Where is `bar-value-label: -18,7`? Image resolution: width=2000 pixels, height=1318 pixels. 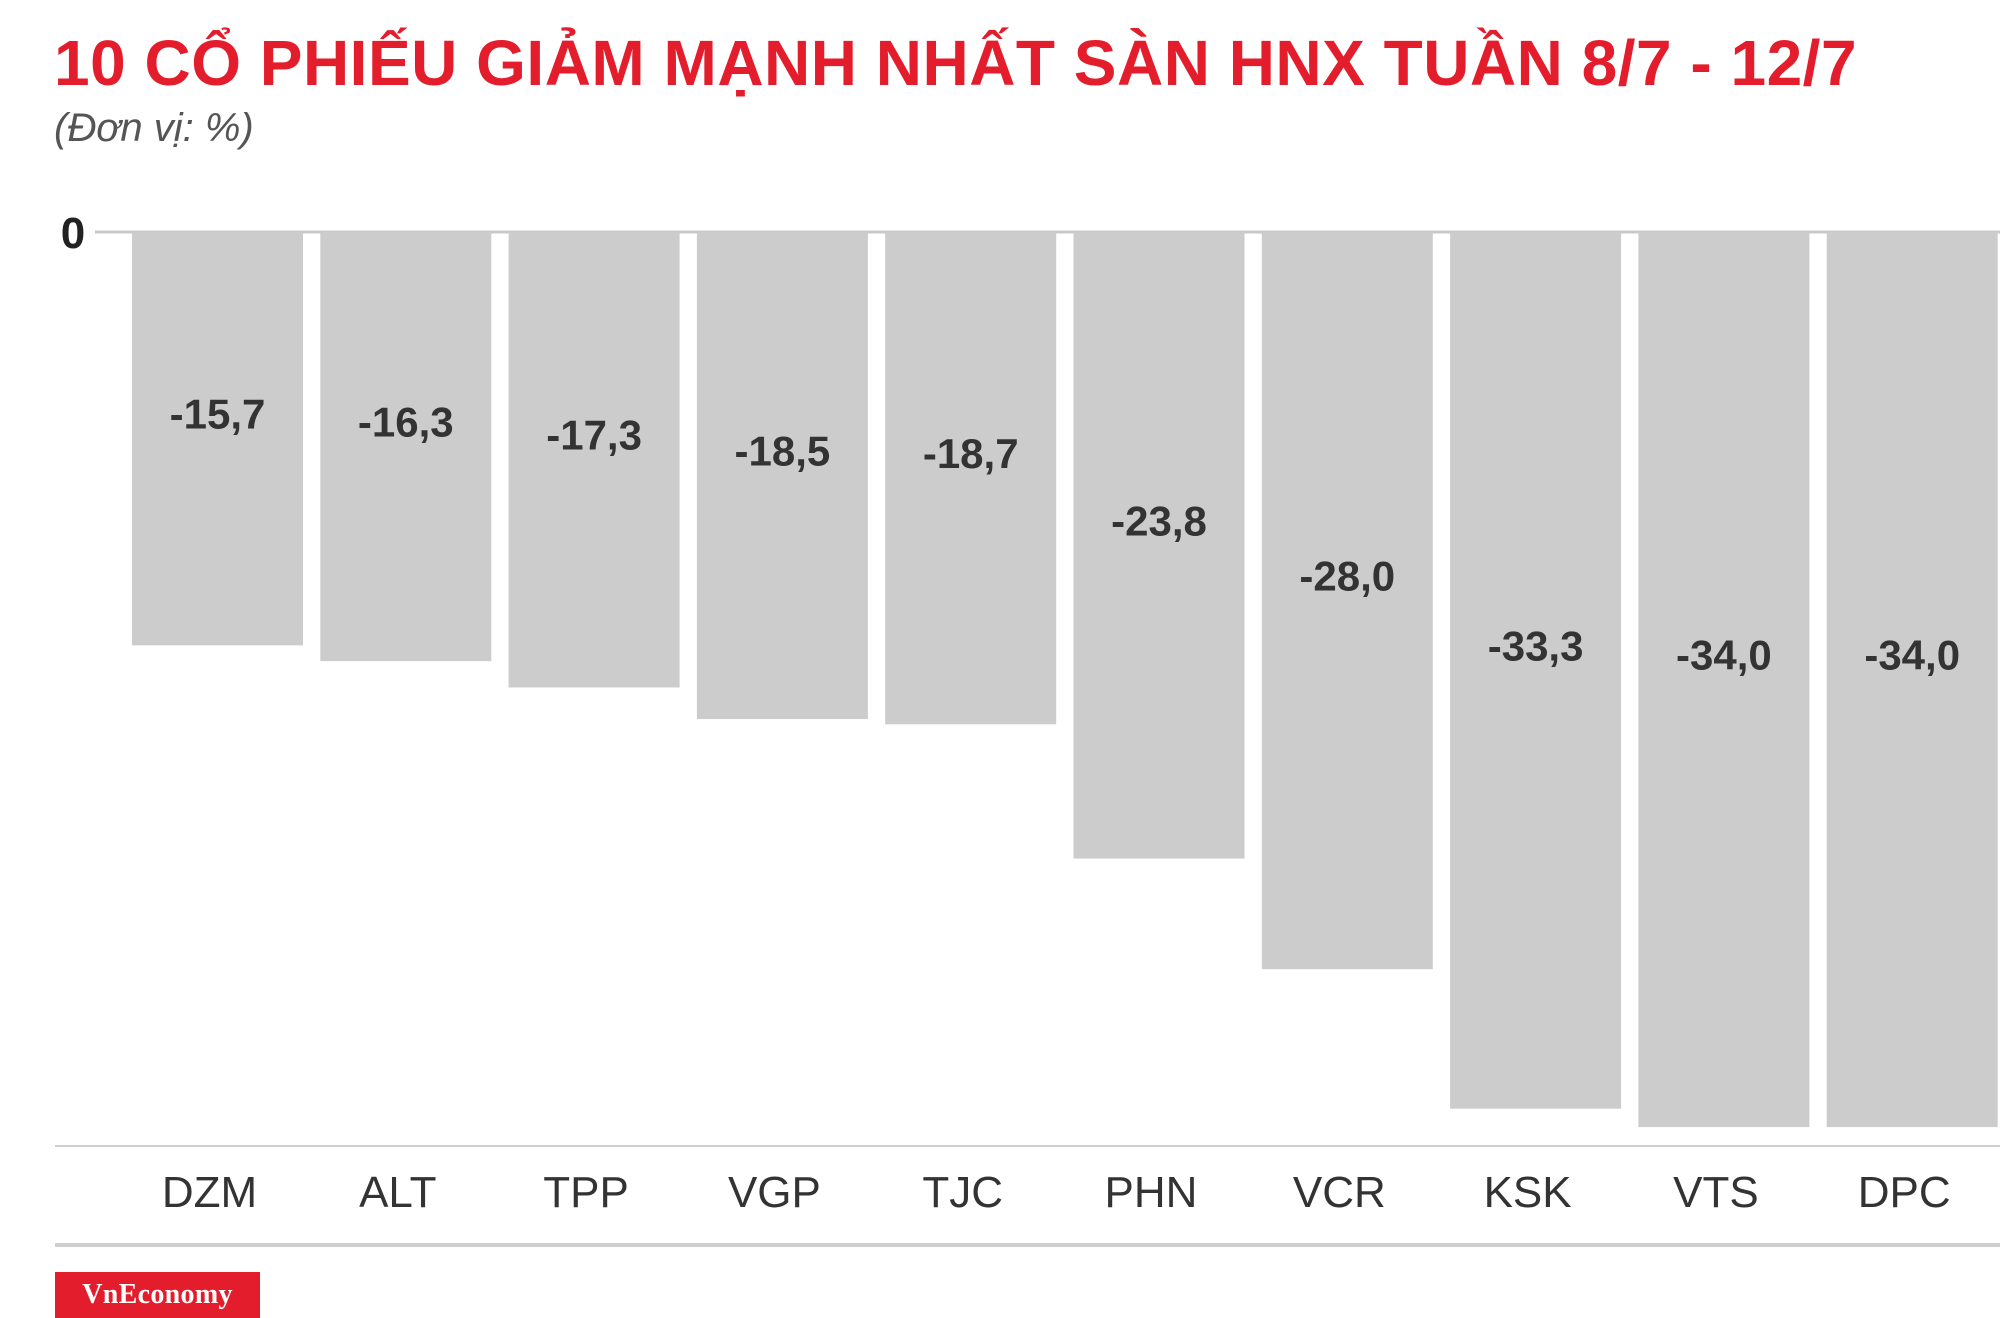 bar-value-label: -18,7 is located at coordinates (971, 453).